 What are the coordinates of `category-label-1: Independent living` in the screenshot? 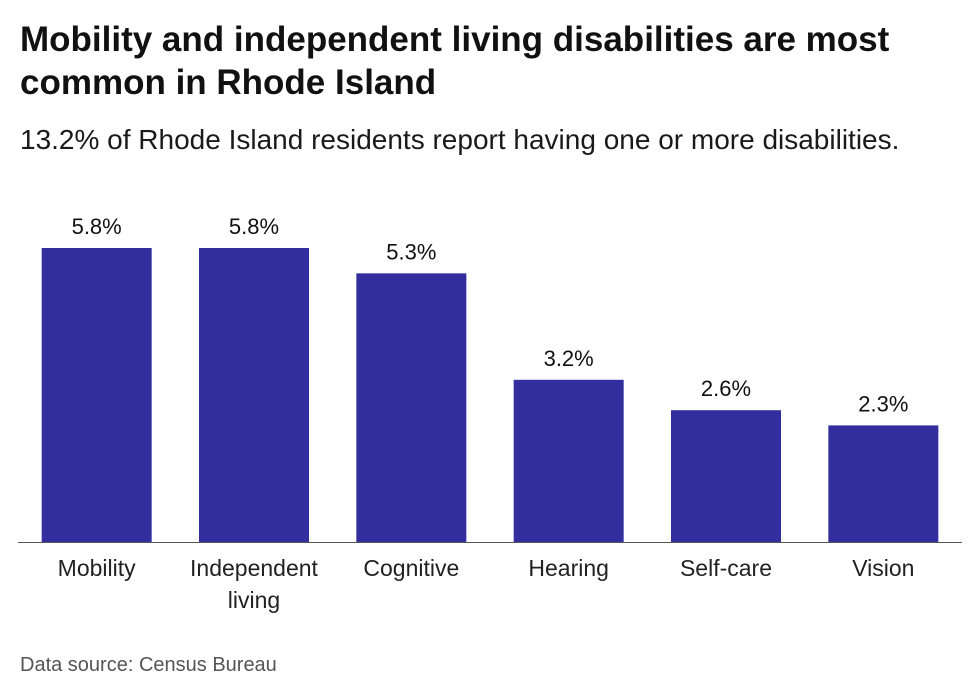 It's located at (254, 584).